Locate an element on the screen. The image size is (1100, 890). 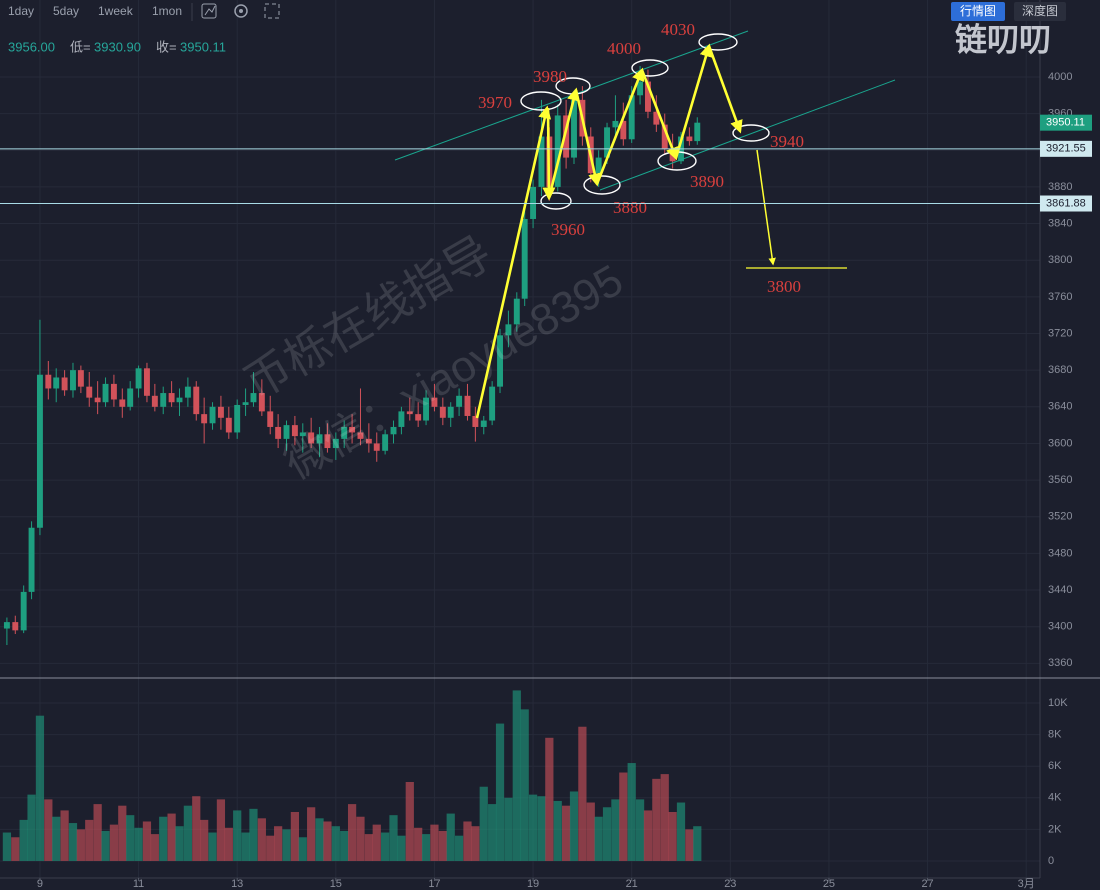
circle is located at coordinates (602, 185).